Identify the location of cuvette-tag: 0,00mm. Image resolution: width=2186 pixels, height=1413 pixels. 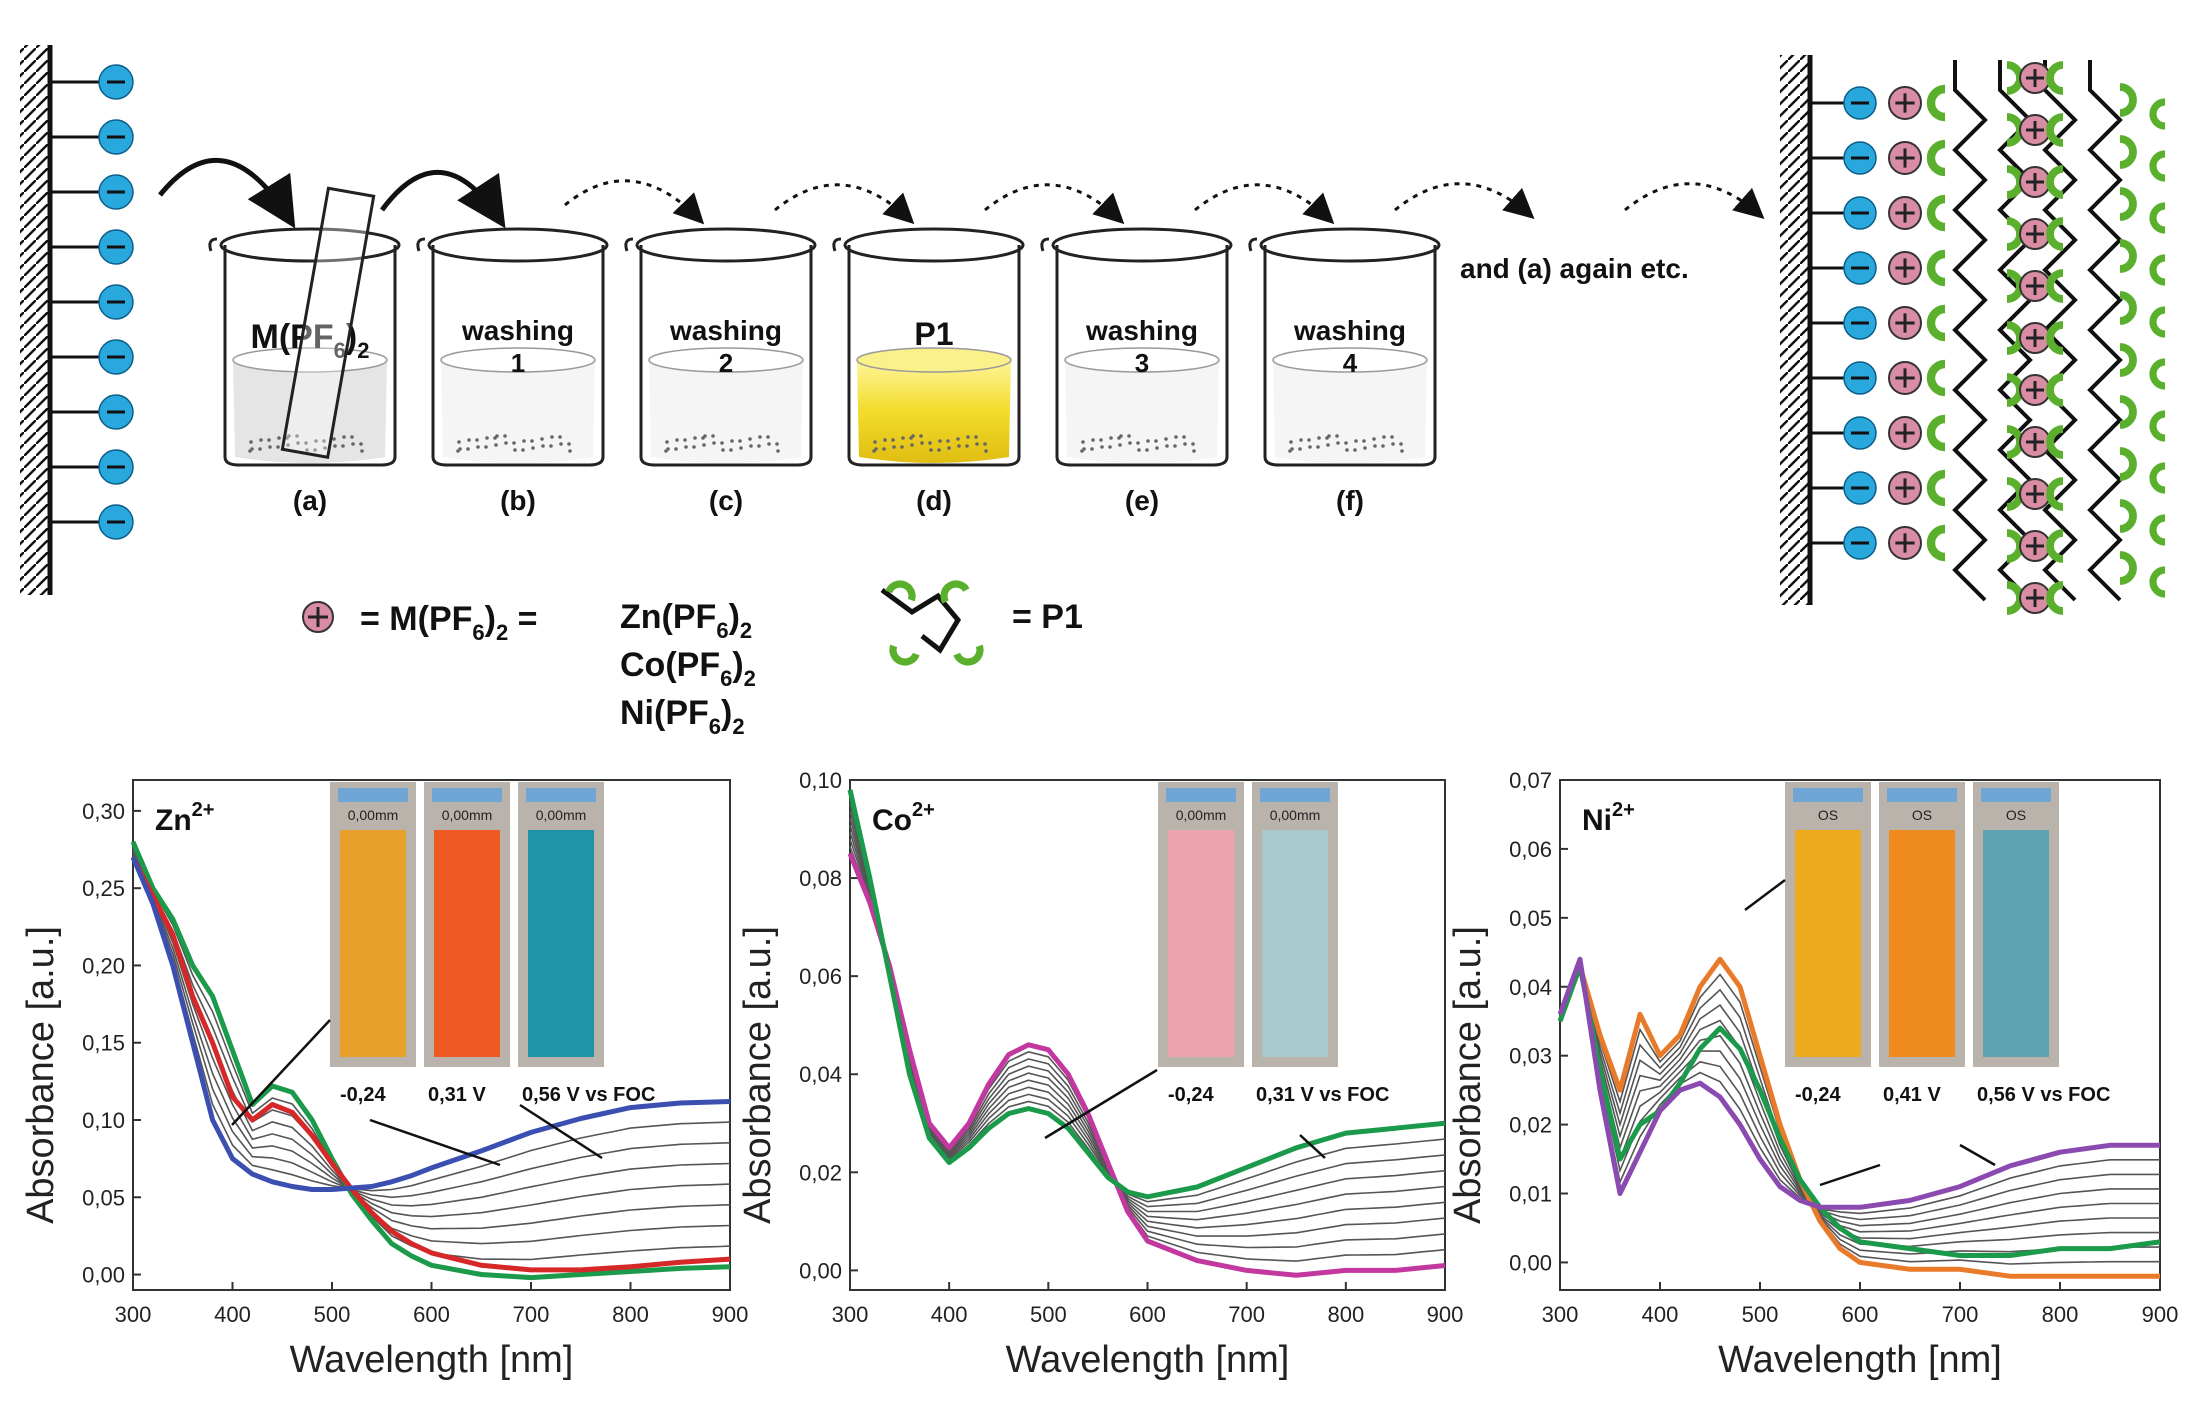
(467, 815).